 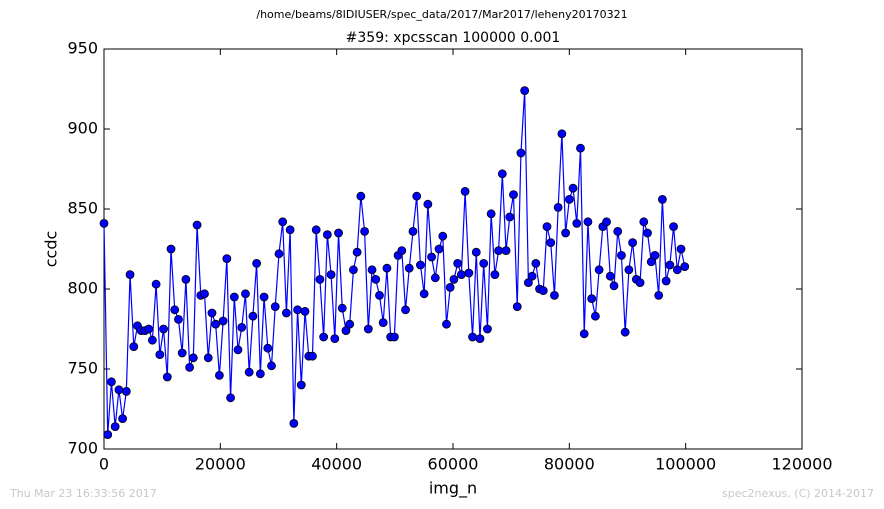 I want to click on y-tick-label: 900, so click(x=82, y=128).